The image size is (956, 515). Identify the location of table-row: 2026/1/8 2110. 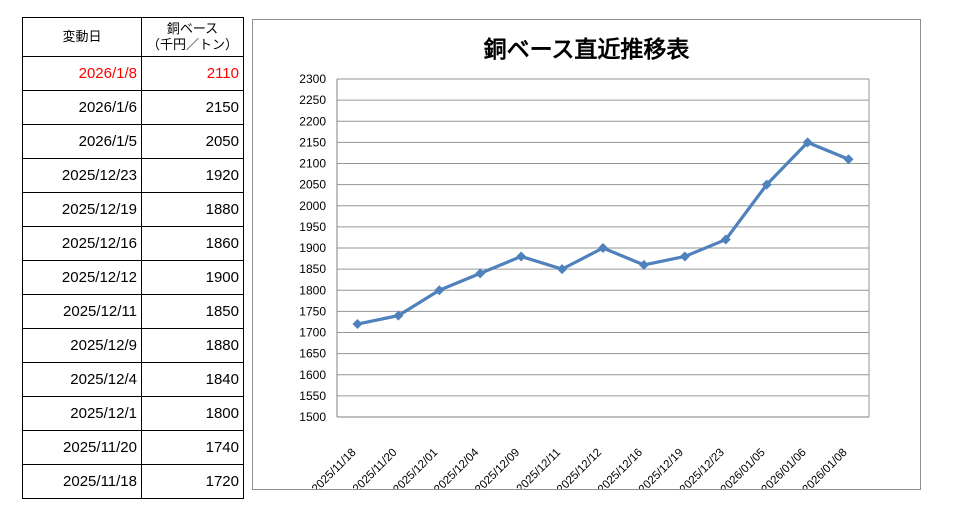
(133, 73).